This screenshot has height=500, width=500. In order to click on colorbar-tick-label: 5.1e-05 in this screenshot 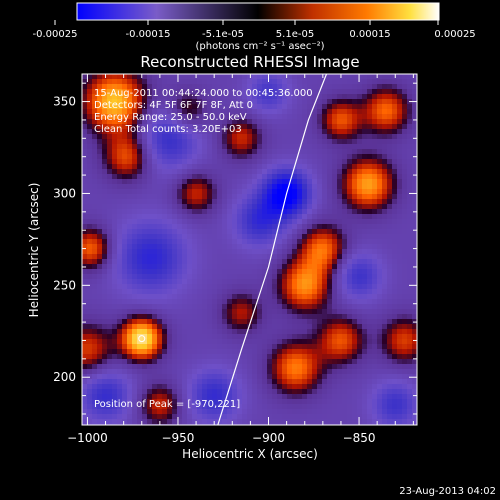, I will do `click(295, 34)`.